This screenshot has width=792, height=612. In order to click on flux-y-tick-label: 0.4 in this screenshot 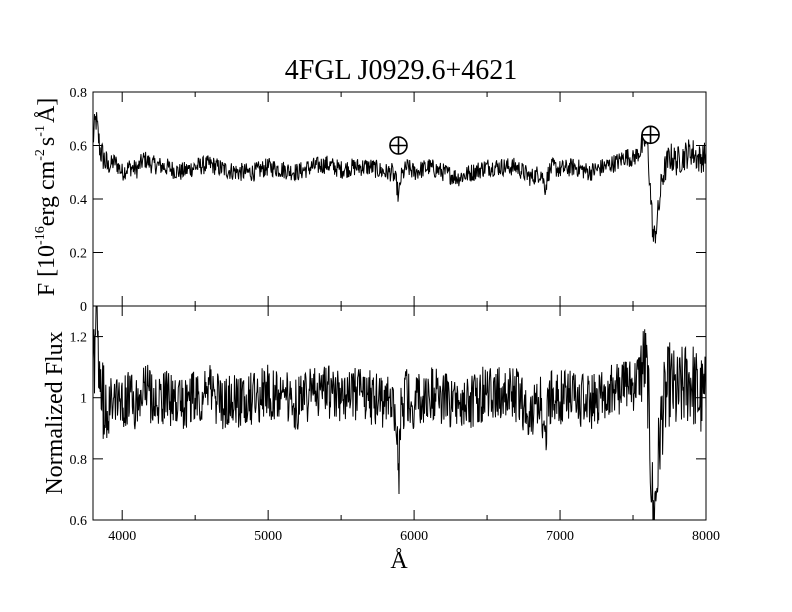, I will do `click(79, 200)`.